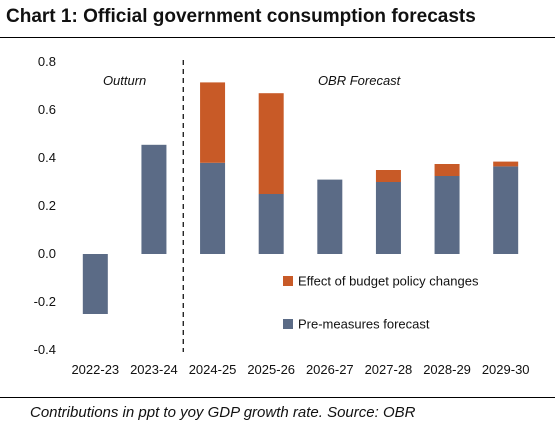 This screenshot has height=437, width=555. Describe the element at coordinates (360, 80) in the screenshot. I see `annotation-forecast: OBR Forecast` at that location.